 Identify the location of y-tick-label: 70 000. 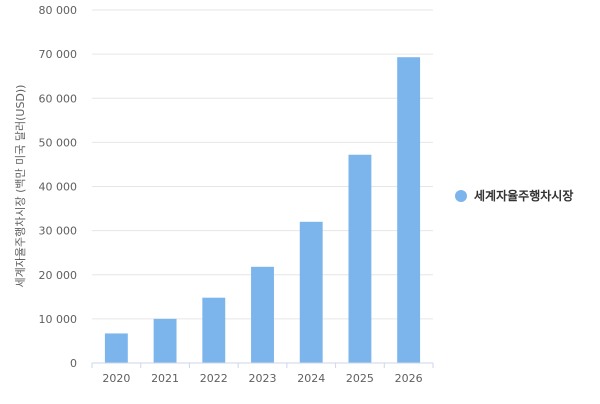
(58, 54).